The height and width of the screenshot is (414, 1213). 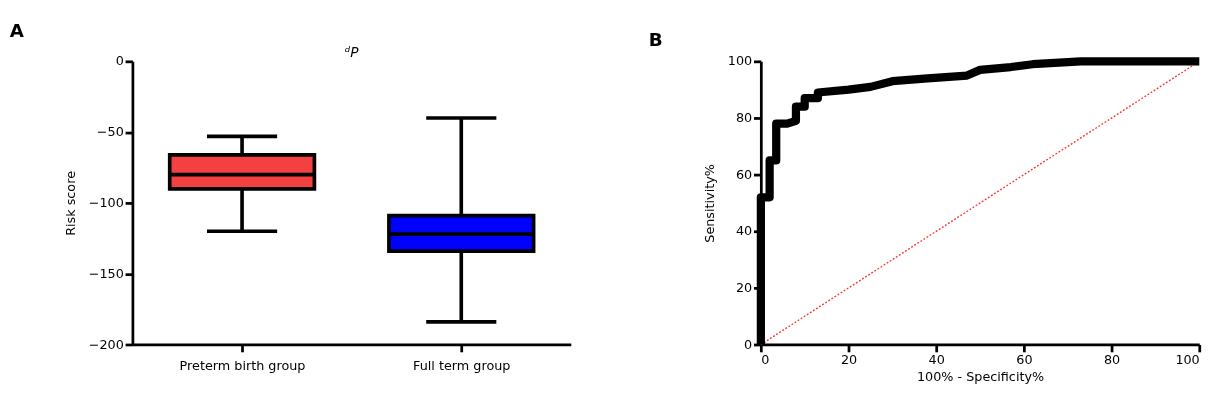 What do you see at coordinates (655, 39) in the screenshot?
I see `chart-title: B` at bounding box center [655, 39].